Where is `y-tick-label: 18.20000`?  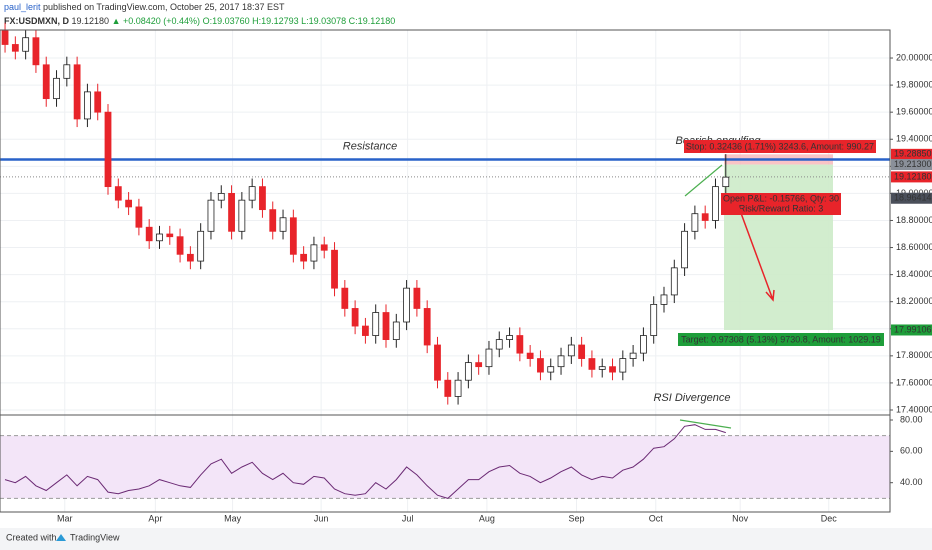
y-tick-label: 18.20000 is located at coordinates (914, 301).